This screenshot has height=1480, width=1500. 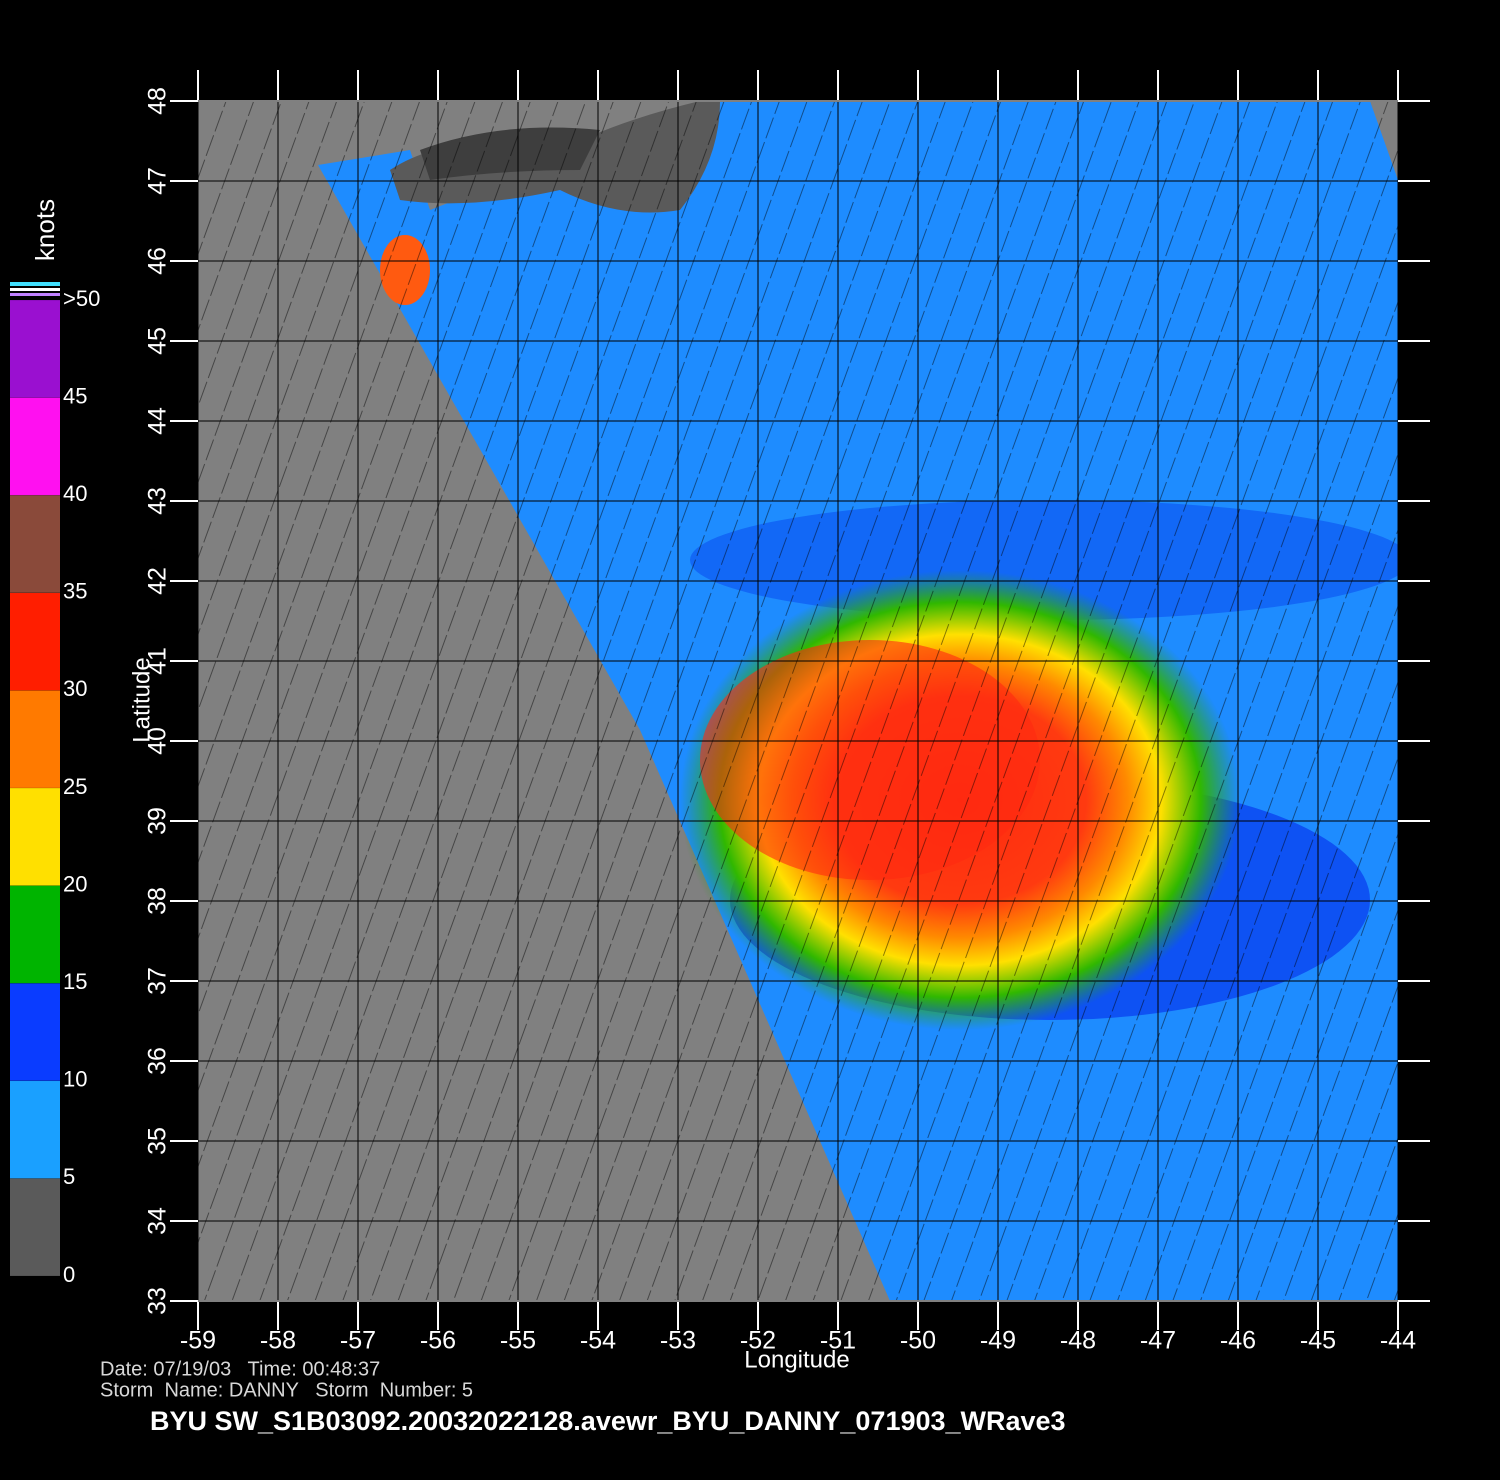 I want to click on colorbar-label: 5, so click(x=69, y=1176).